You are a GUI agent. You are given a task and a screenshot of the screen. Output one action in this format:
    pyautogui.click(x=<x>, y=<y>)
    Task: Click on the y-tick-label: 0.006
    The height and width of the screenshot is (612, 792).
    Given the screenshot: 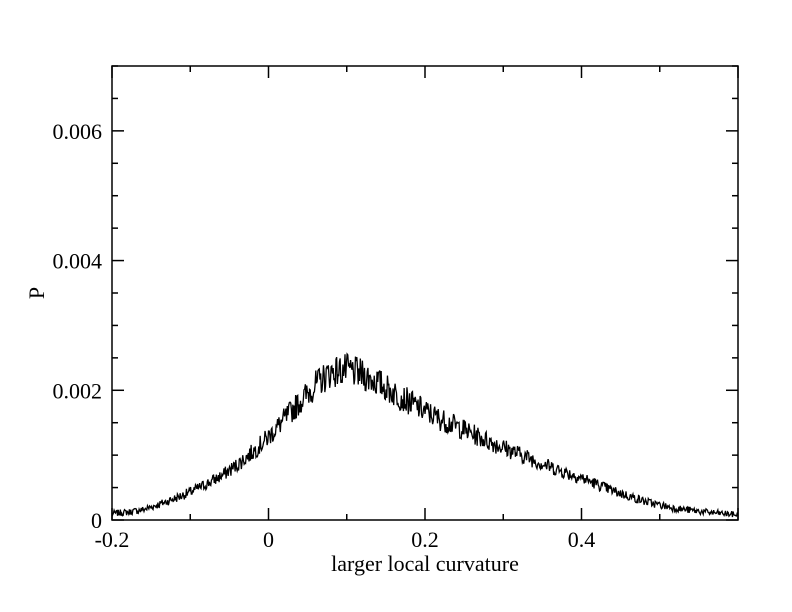 What is the action you would take?
    pyautogui.click(x=78, y=131)
    